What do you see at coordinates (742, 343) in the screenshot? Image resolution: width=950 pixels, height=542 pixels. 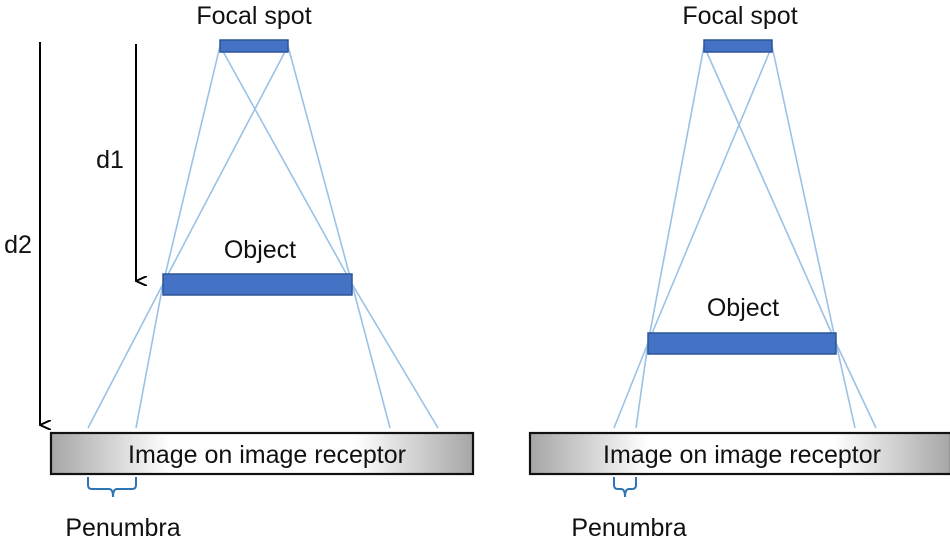 I see `right-object` at bounding box center [742, 343].